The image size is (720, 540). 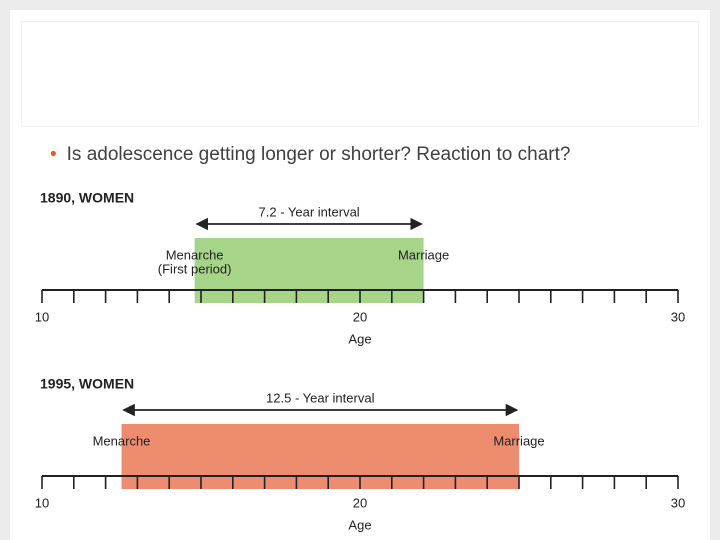 What do you see at coordinates (195, 268) in the screenshot?
I see `start-sublabel: (First period)` at bounding box center [195, 268].